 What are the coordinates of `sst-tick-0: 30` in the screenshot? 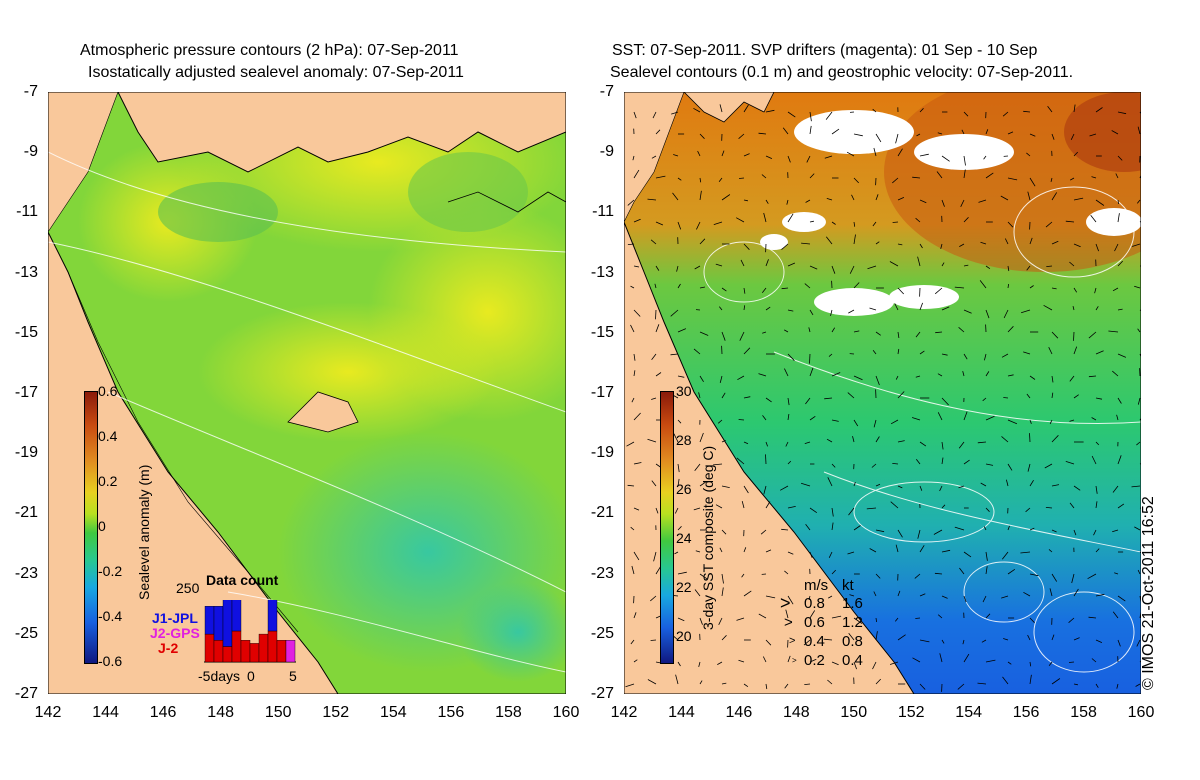 It's located at (684, 391).